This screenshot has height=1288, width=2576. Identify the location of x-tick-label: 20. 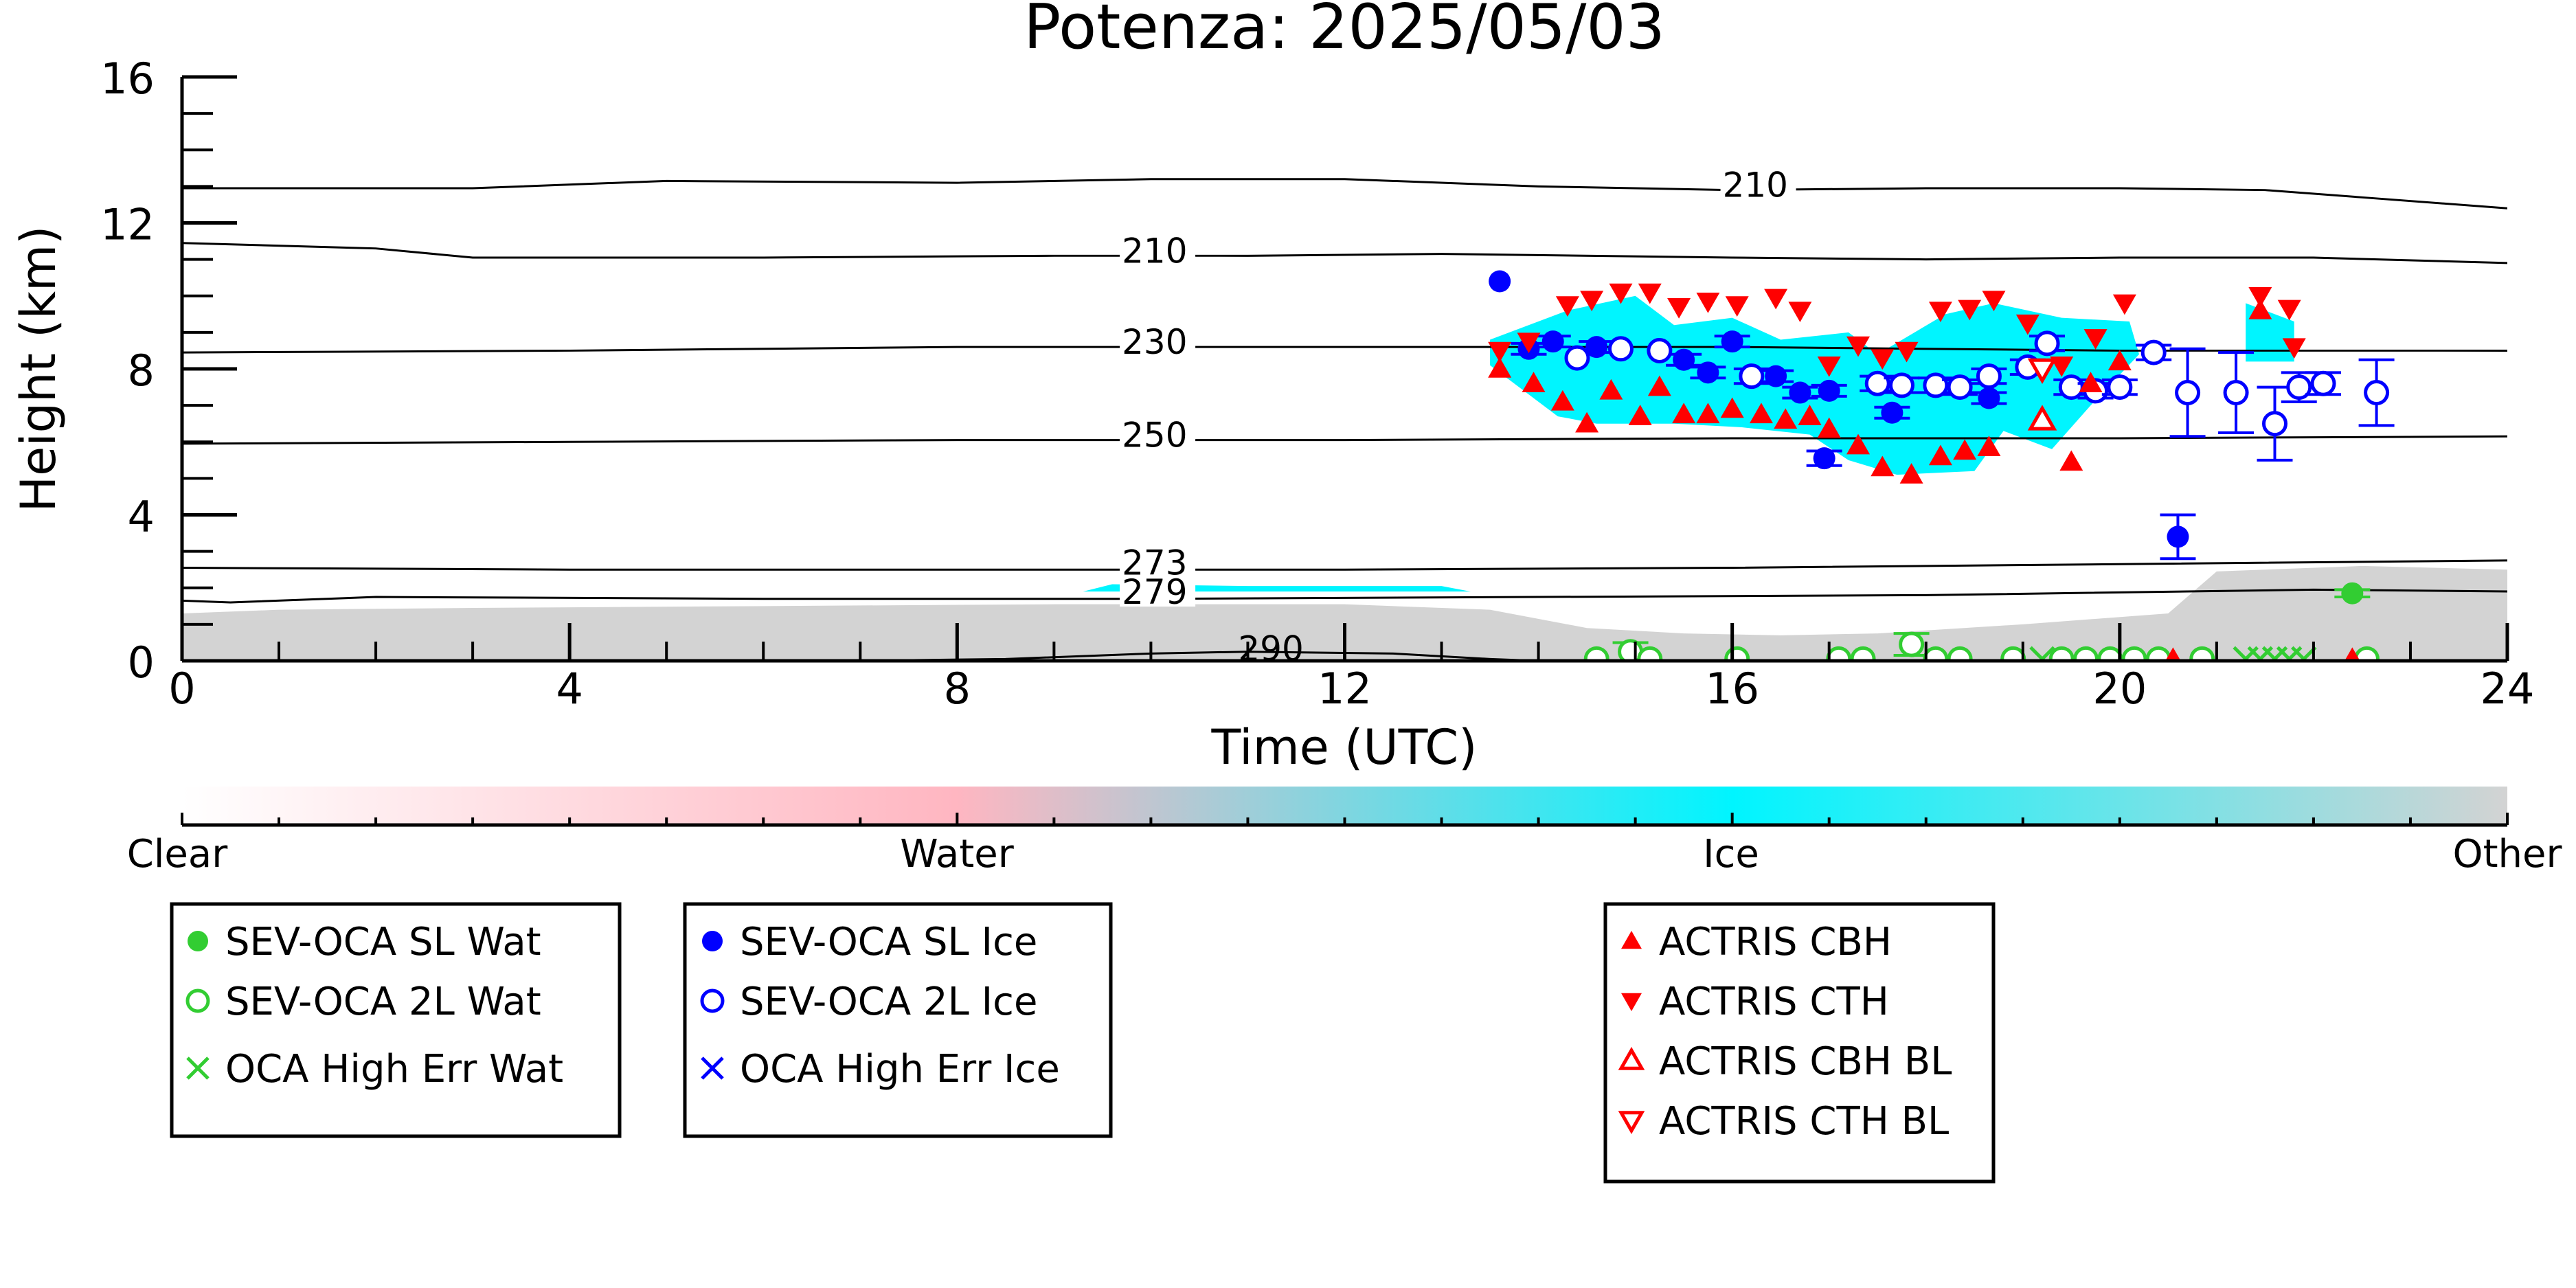
(2119, 689).